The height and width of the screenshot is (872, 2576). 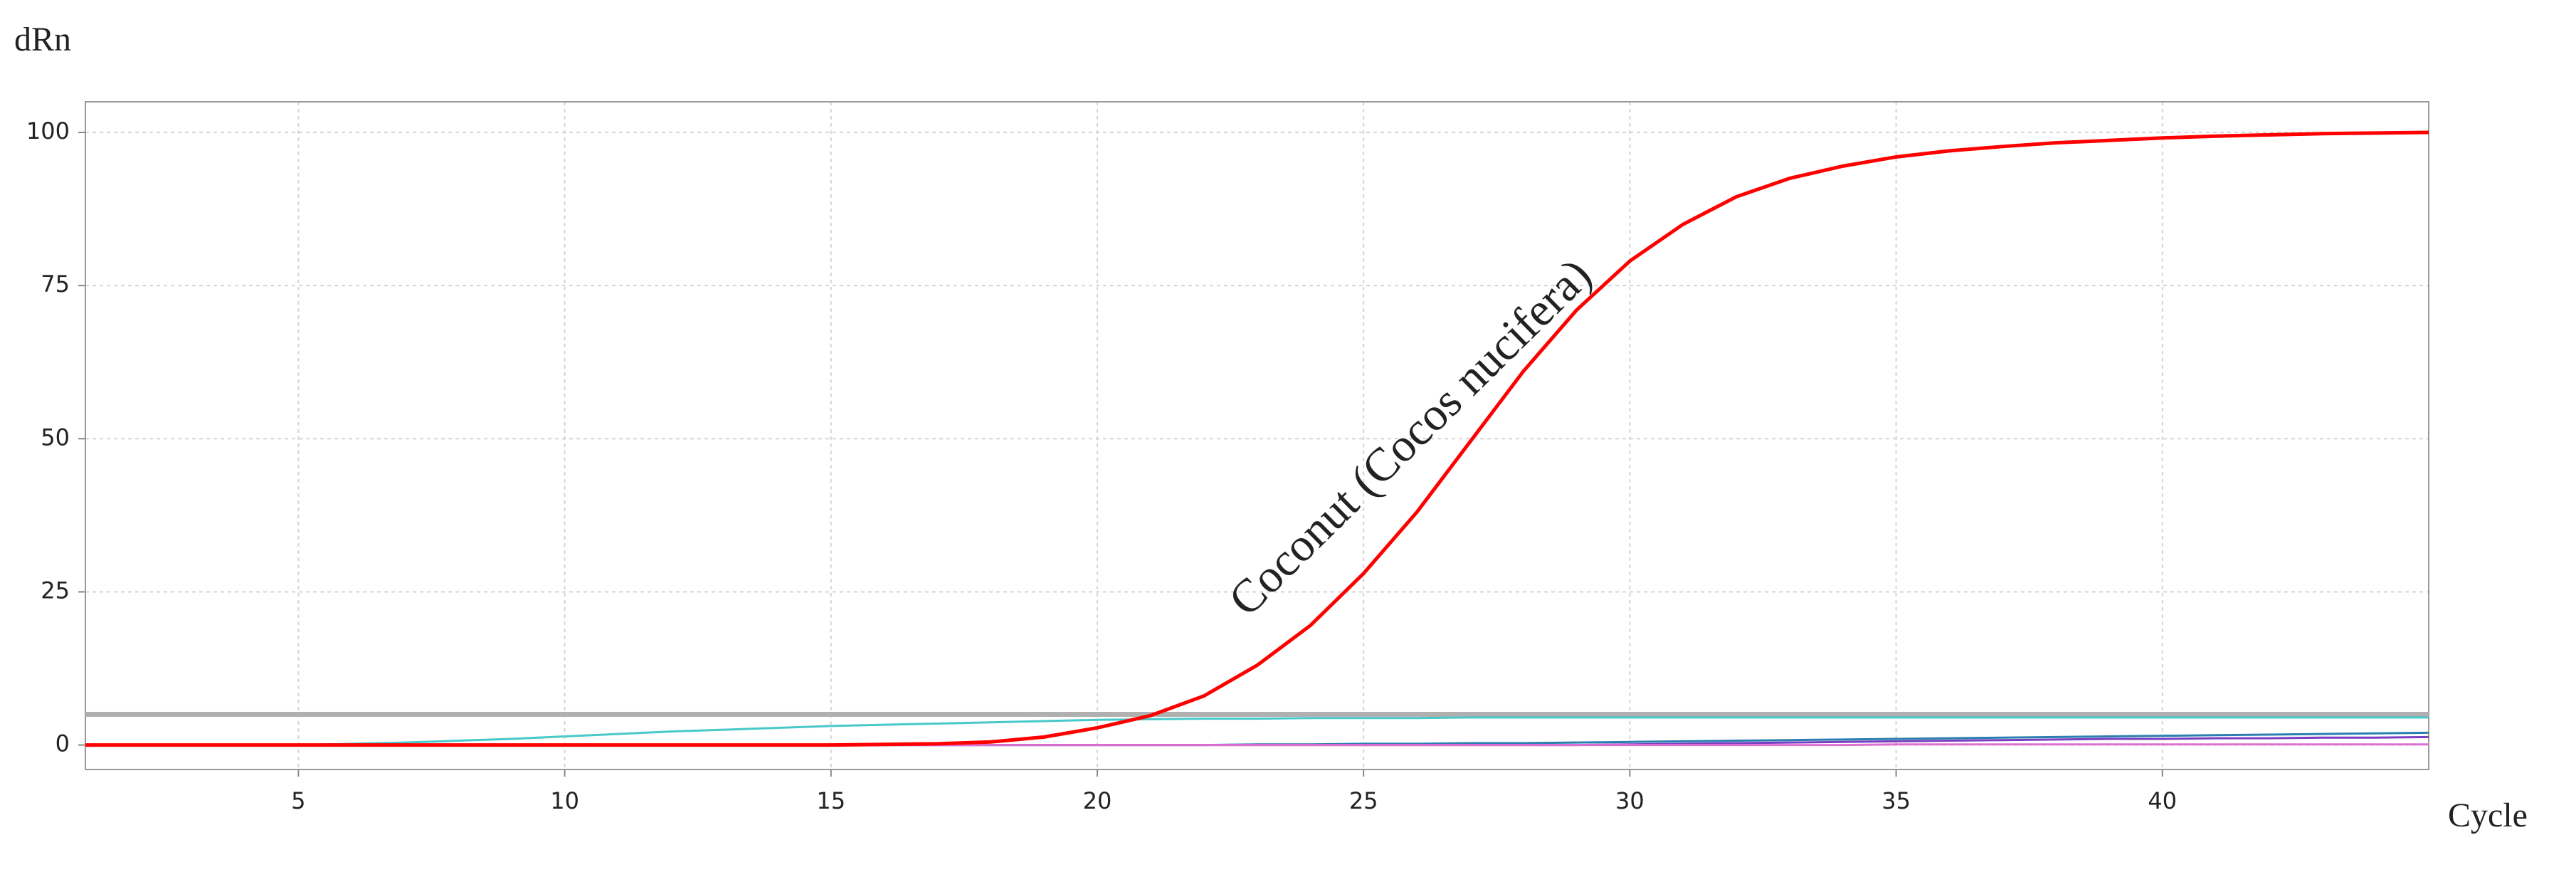 I want to click on curve-annotation: Coconut (Cocos nucifera), so click(x=1410, y=437).